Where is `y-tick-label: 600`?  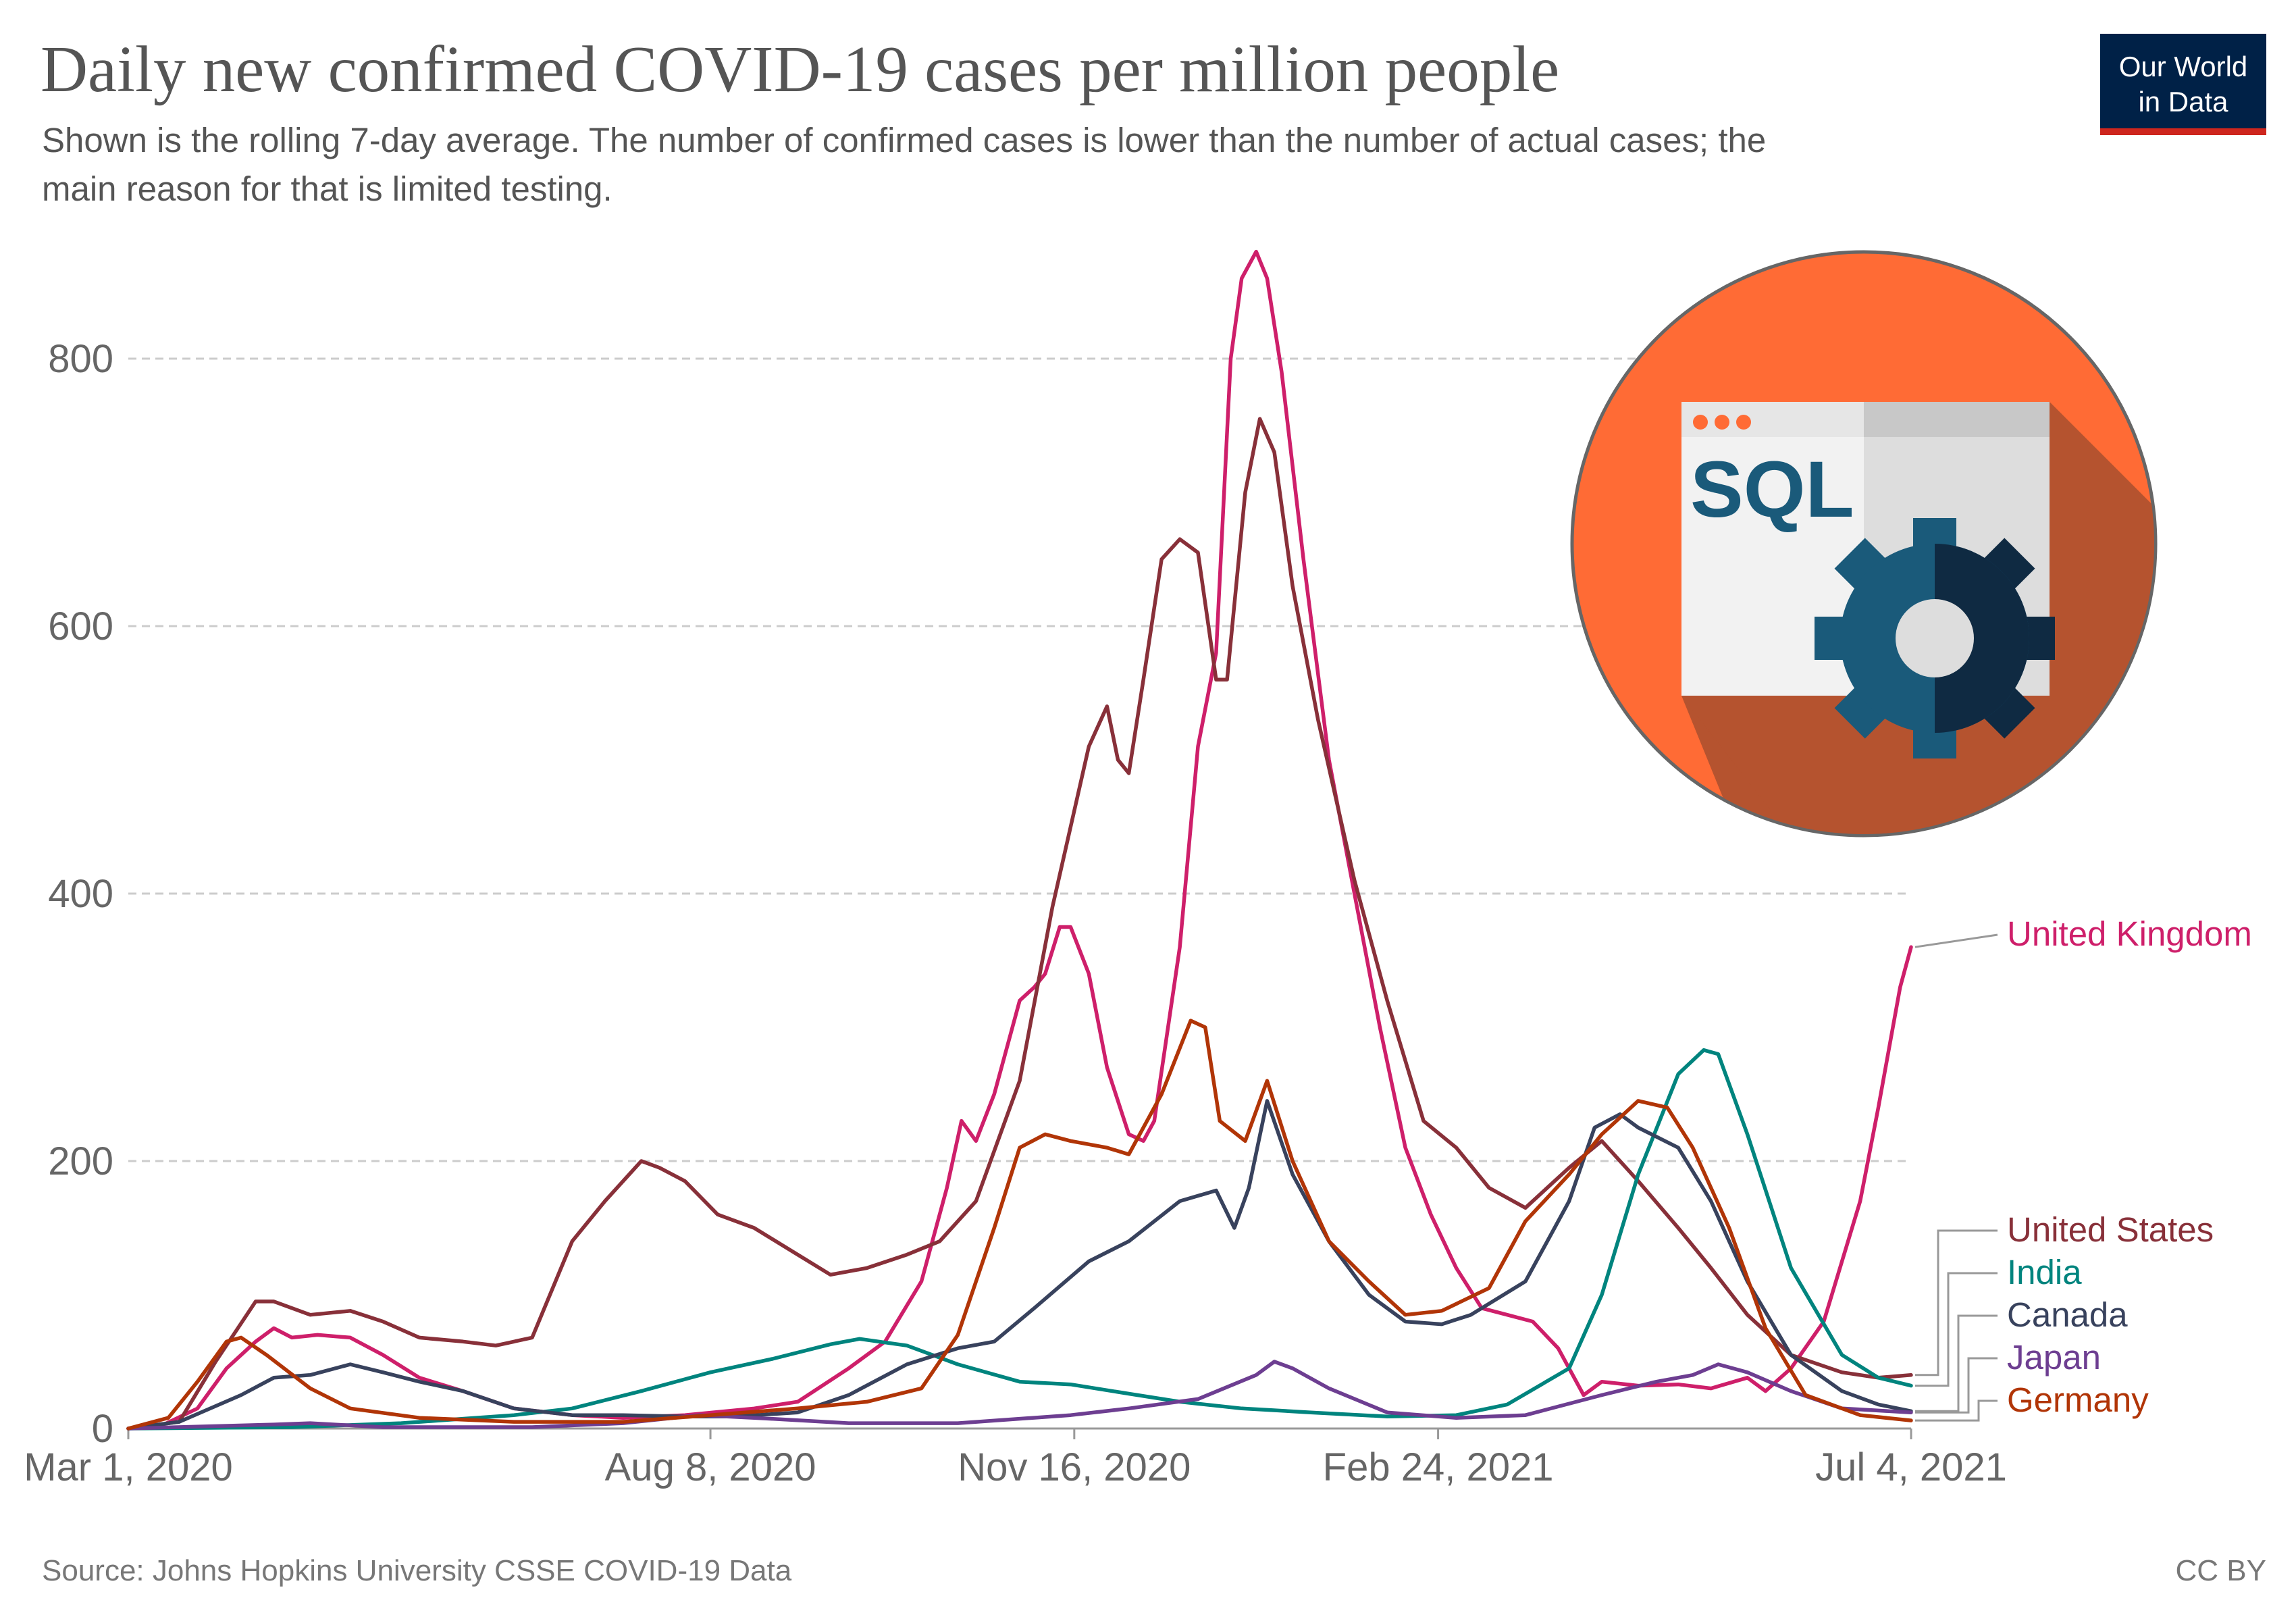
y-tick-label: 600 is located at coordinates (80, 626).